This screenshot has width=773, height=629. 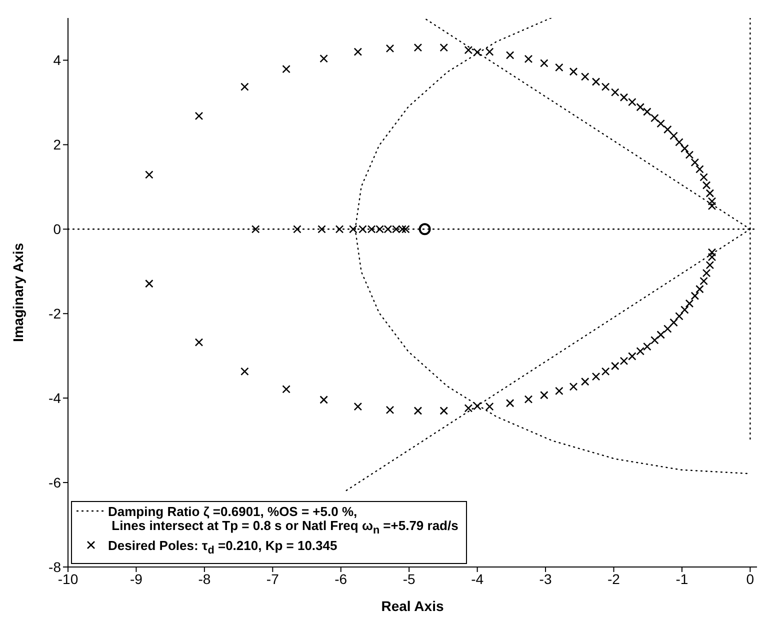 I want to click on legend-label: Desired Poles: τ$_{d}$ =0.210, Kp = 10.345, so click(x=223, y=548).